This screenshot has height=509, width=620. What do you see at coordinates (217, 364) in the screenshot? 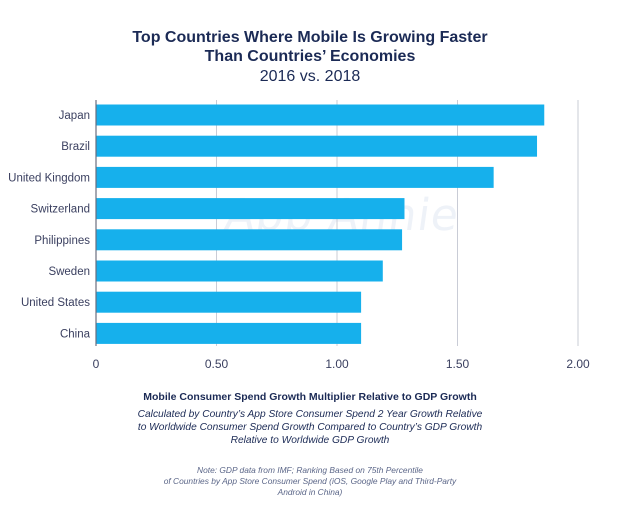
I see `x-tick-label-1: 0.50` at bounding box center [217, 364].